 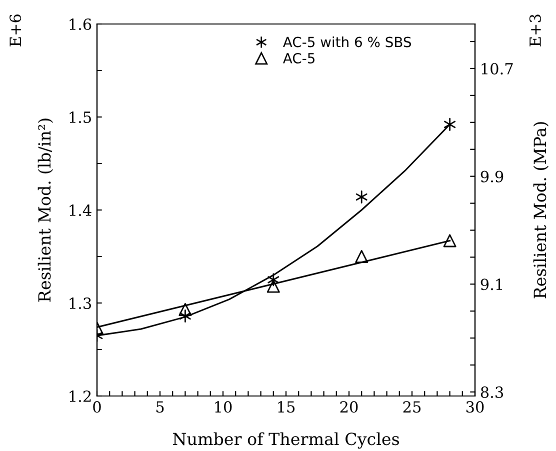 What do you see at coordinates (347, 42) in the screenshot?
I see `legend-label: AC-5 with 6 % SBS` at bounding box center [347, 42].